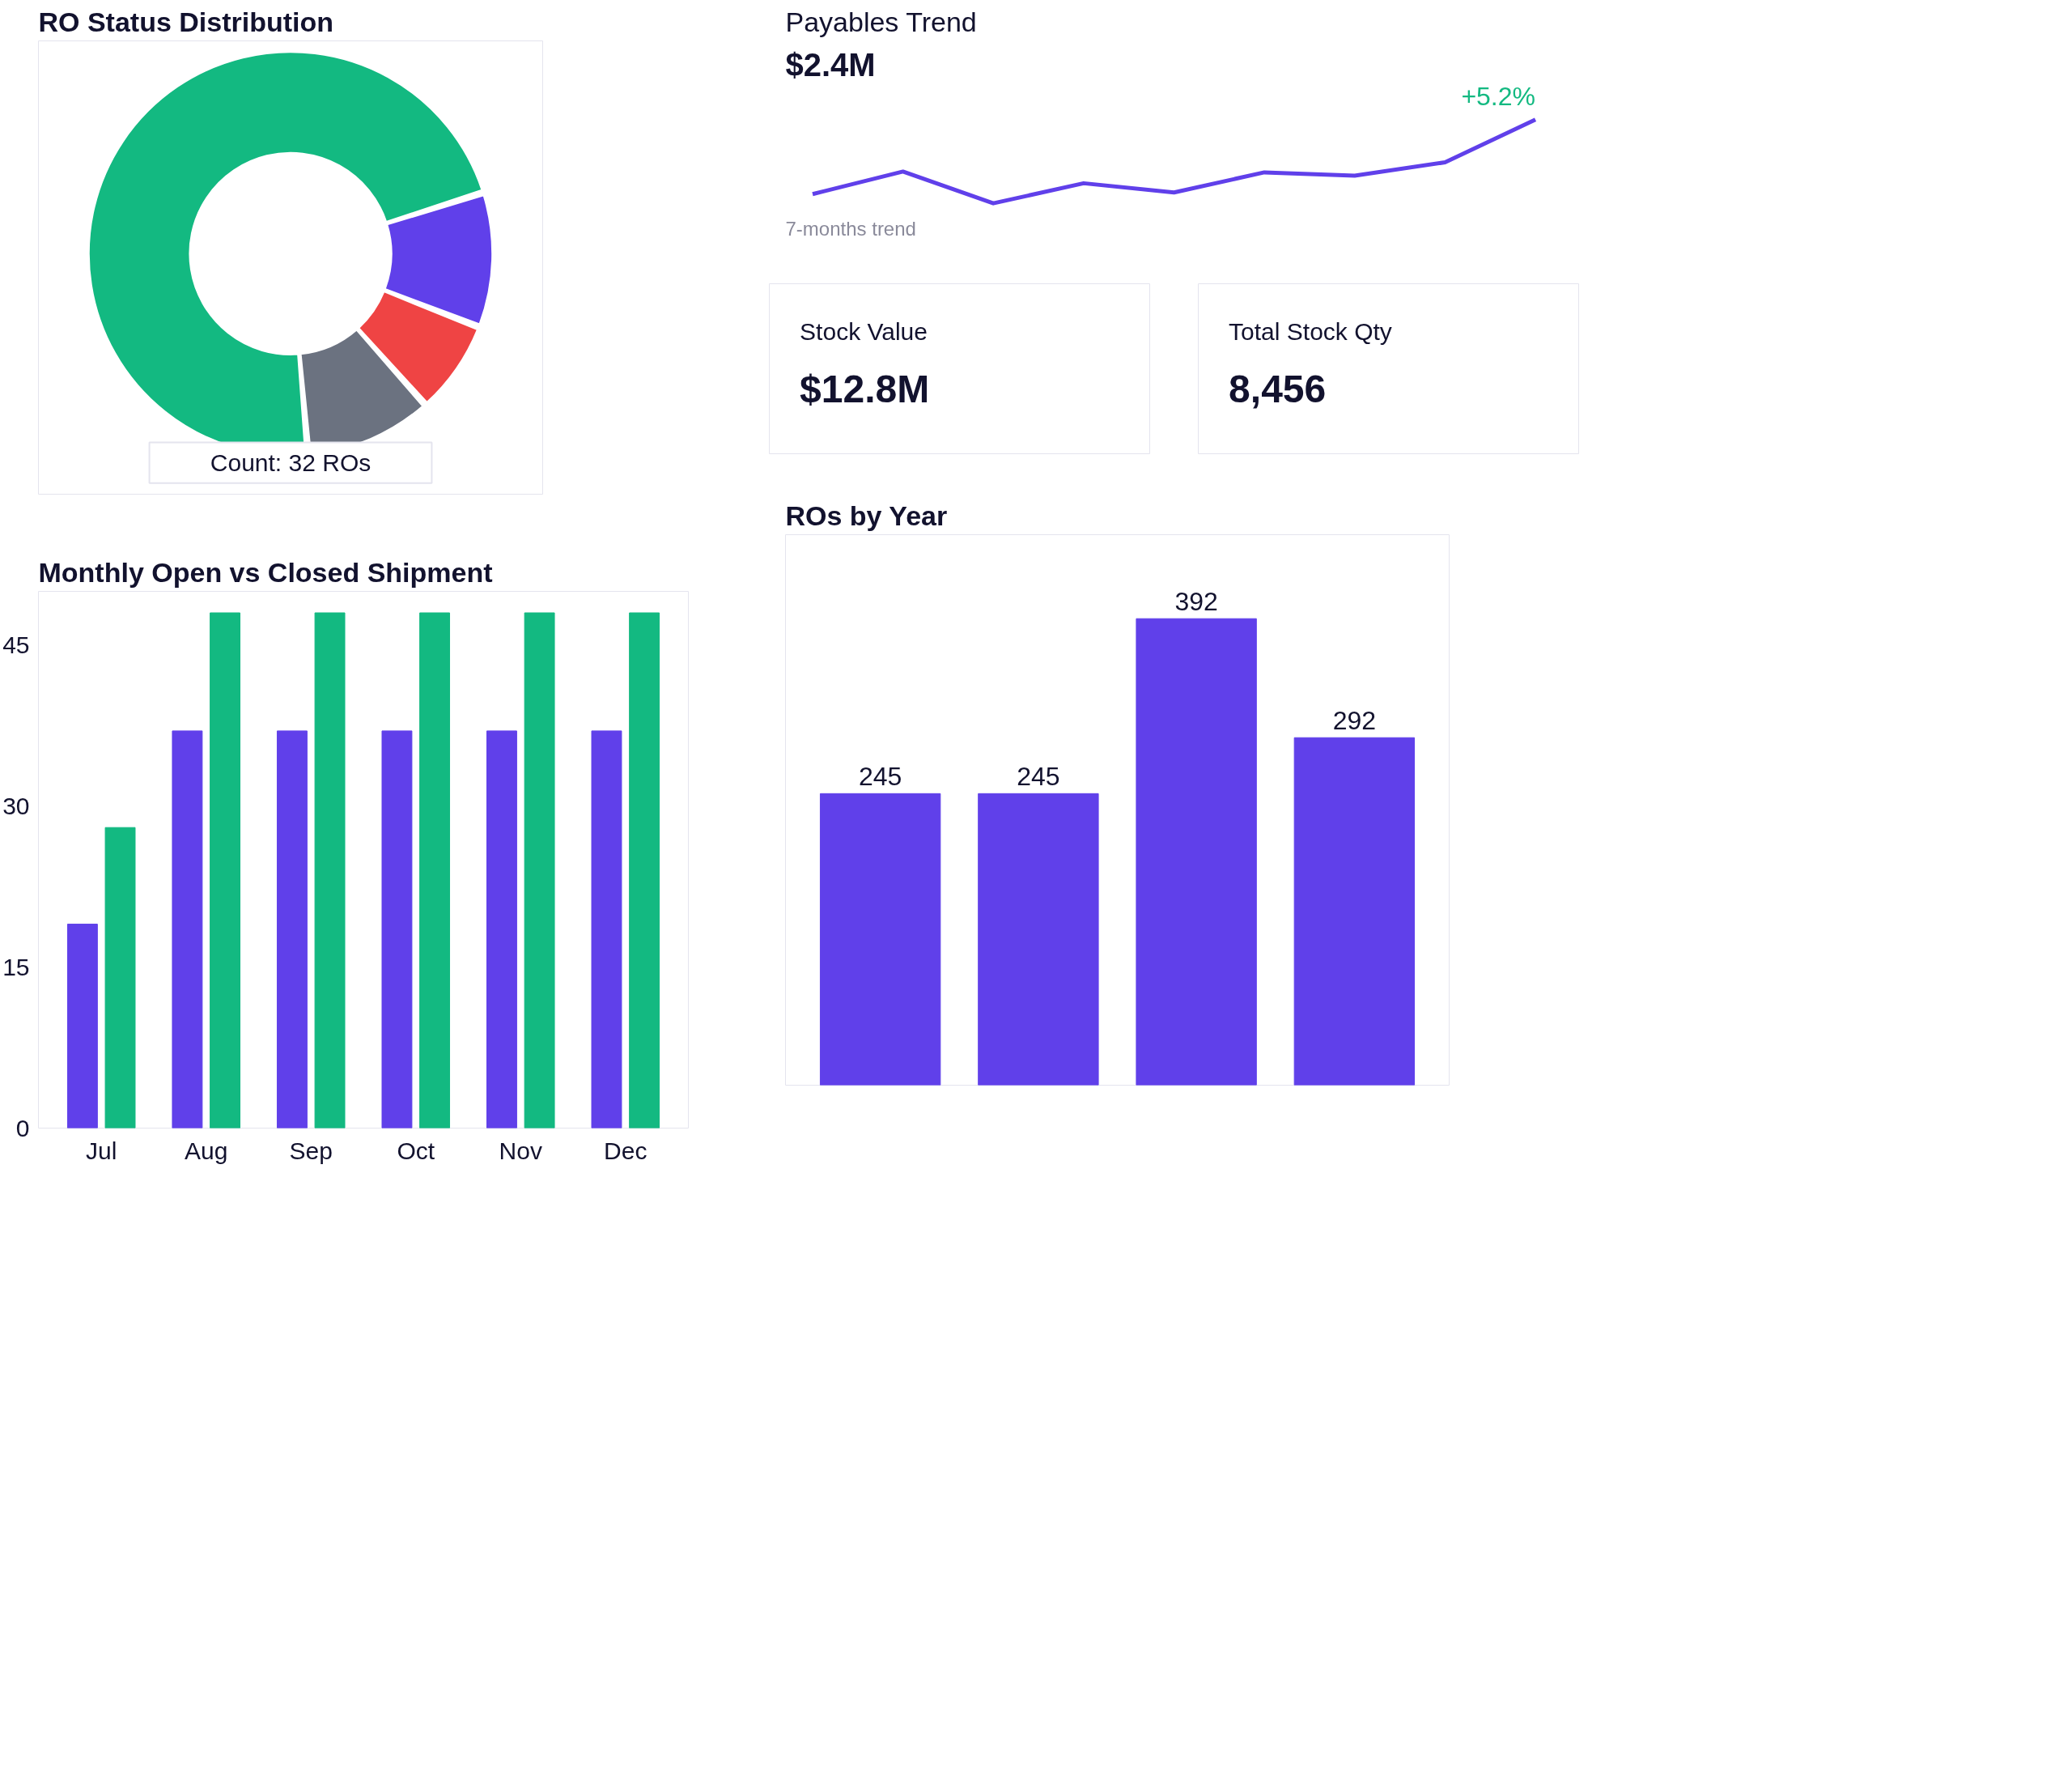 This screenshot has width=2072, height=1781. What do you see at coordinates (311, 1150) in the screenshot?
I see `x-tick-label: Sep` at bounding box center [311, 1150].